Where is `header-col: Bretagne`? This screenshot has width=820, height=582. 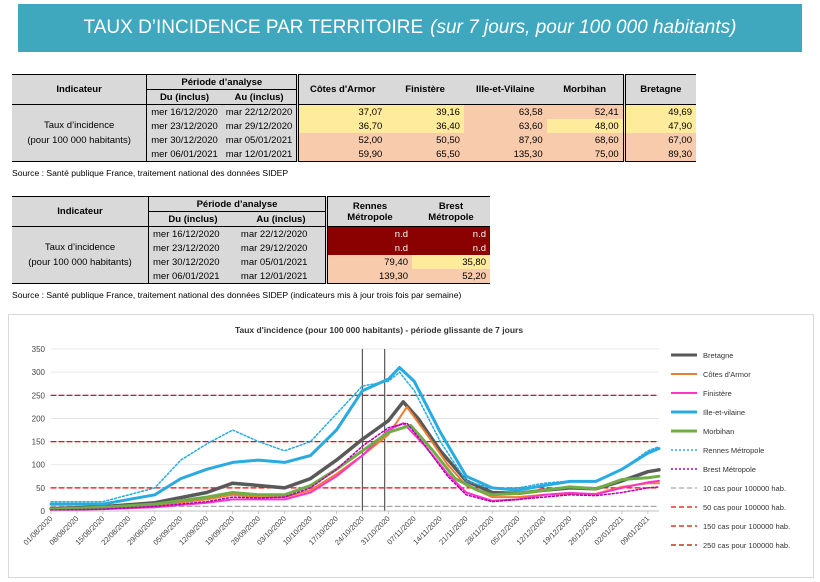
header-col: Bretagne is located at coordinates (659, 89).